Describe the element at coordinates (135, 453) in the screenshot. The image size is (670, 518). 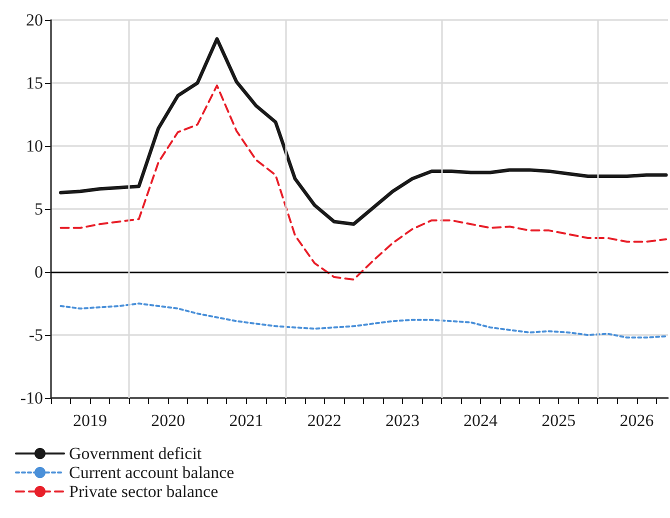
I see `legend-label: Government deficit` at that location.